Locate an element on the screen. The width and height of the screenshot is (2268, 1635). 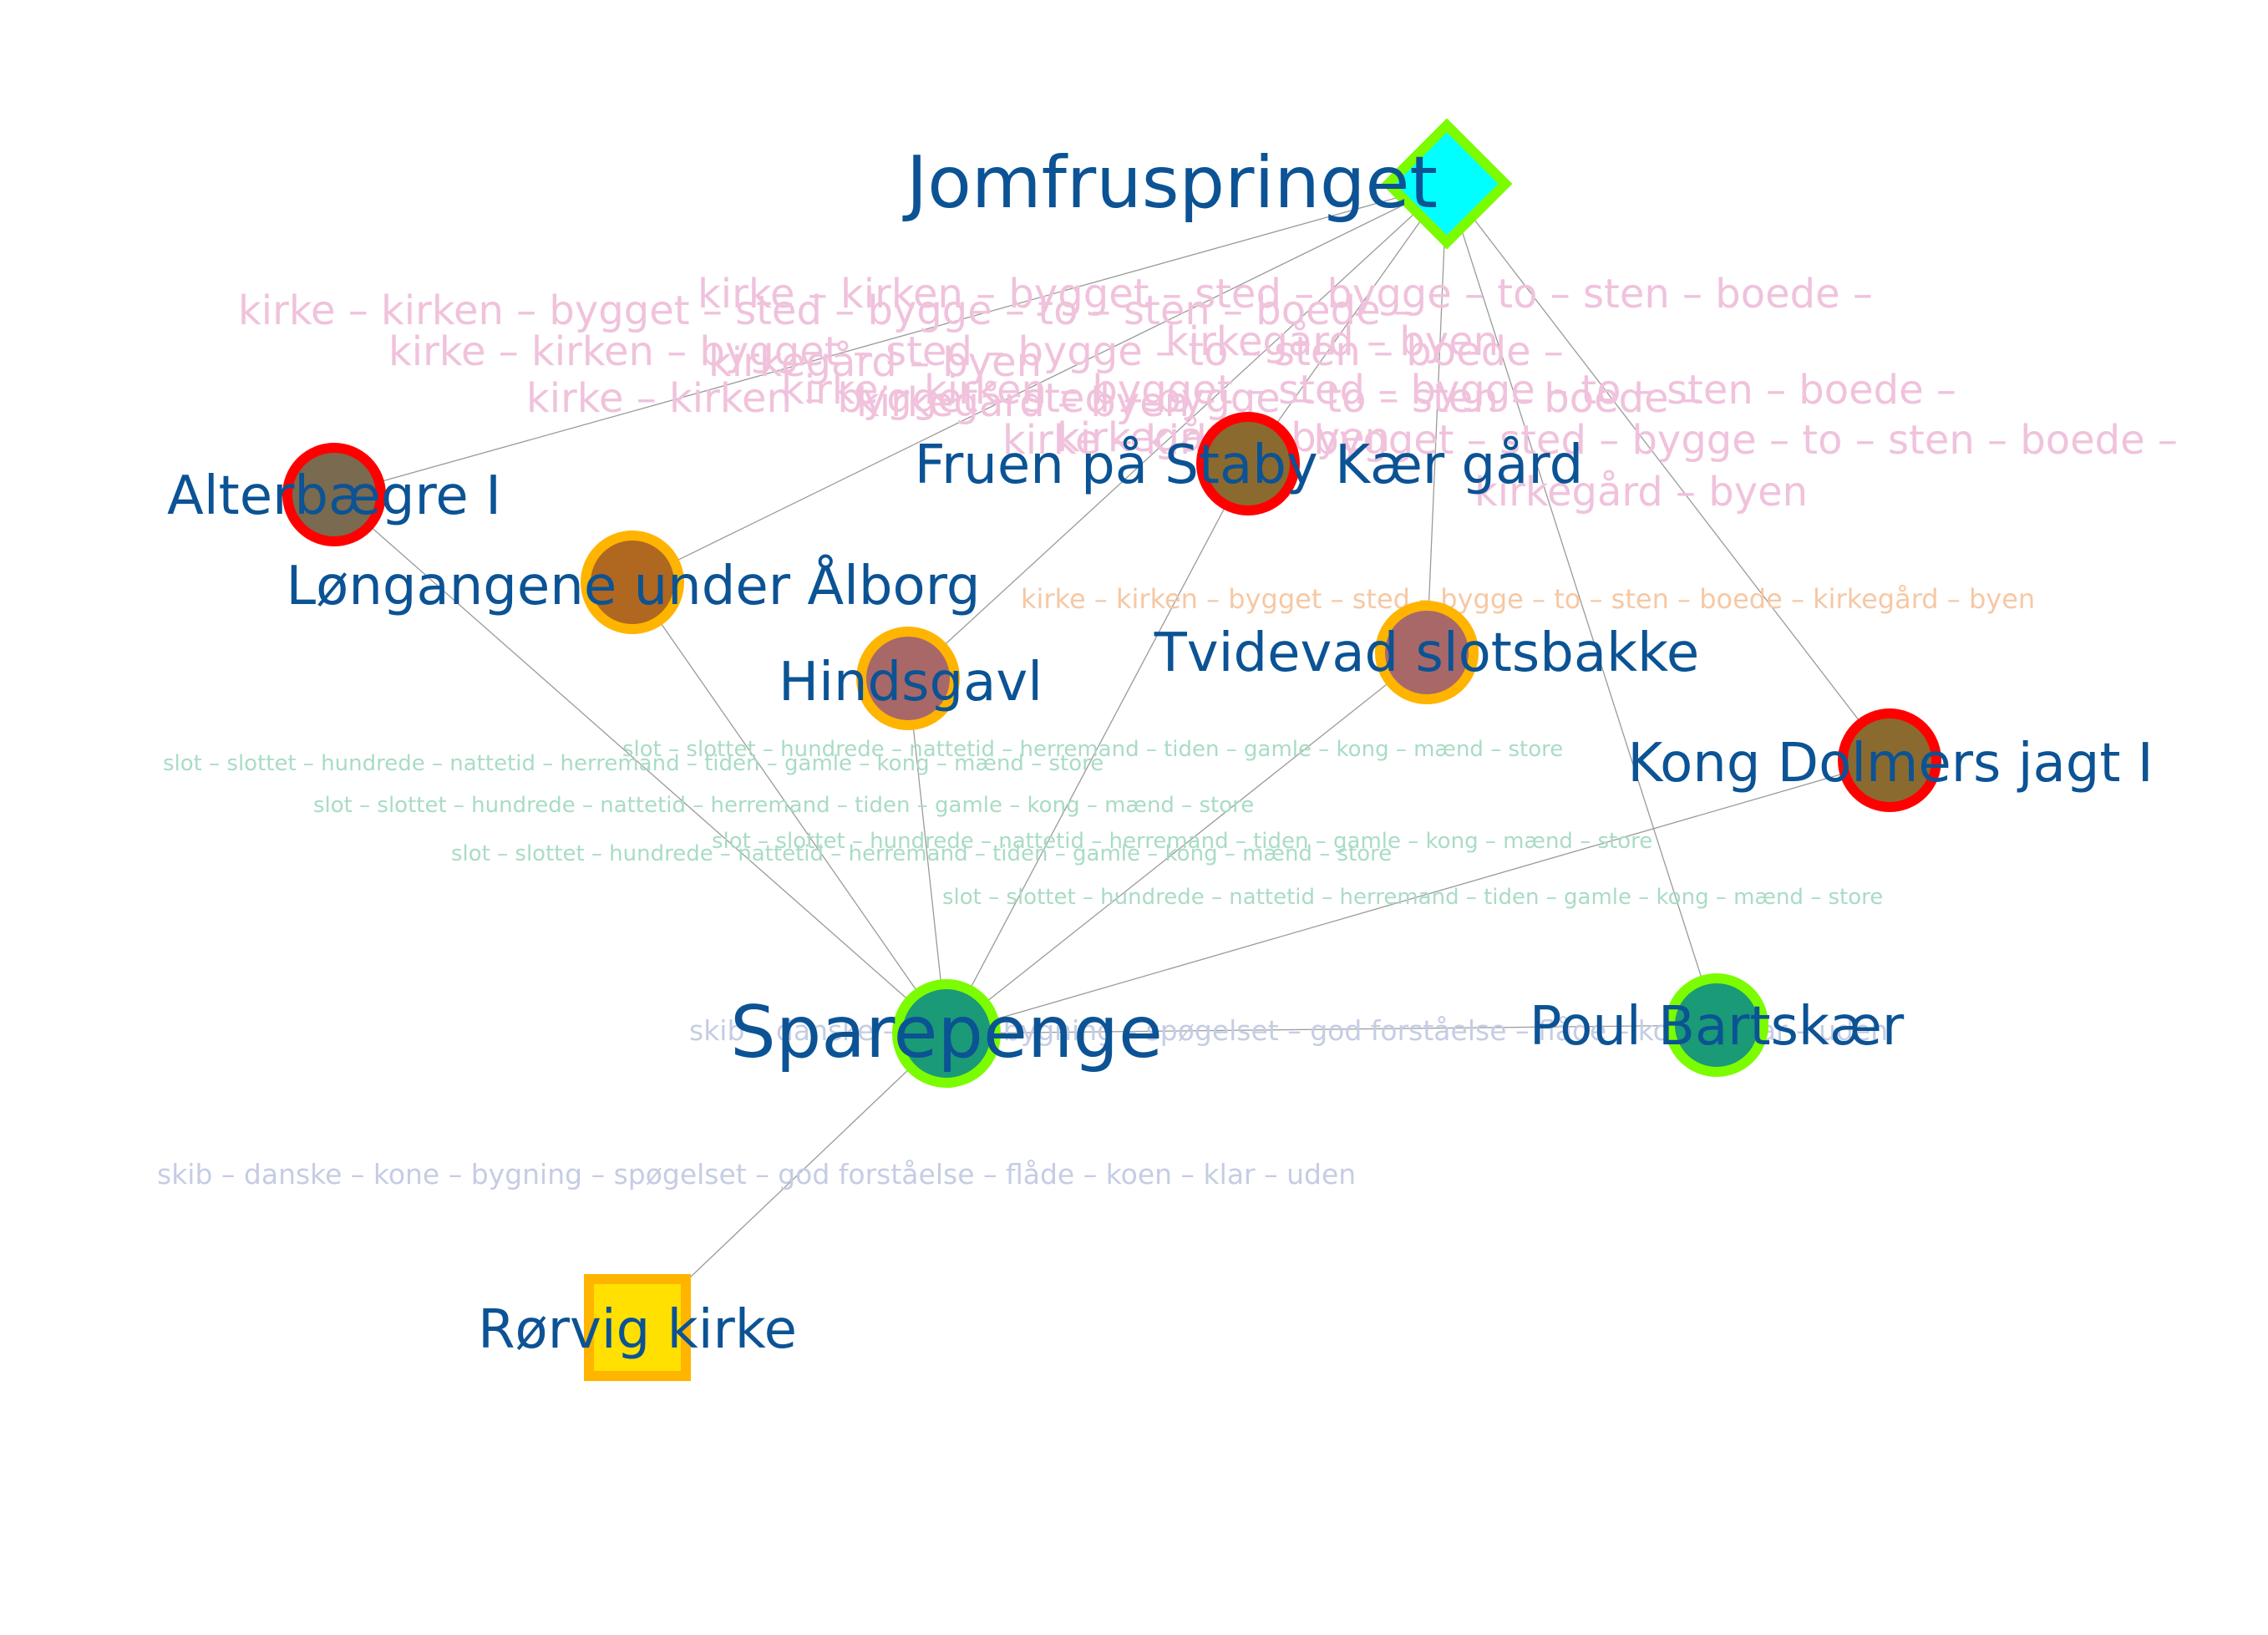
node-longangene is located at coordinates (632, 582).